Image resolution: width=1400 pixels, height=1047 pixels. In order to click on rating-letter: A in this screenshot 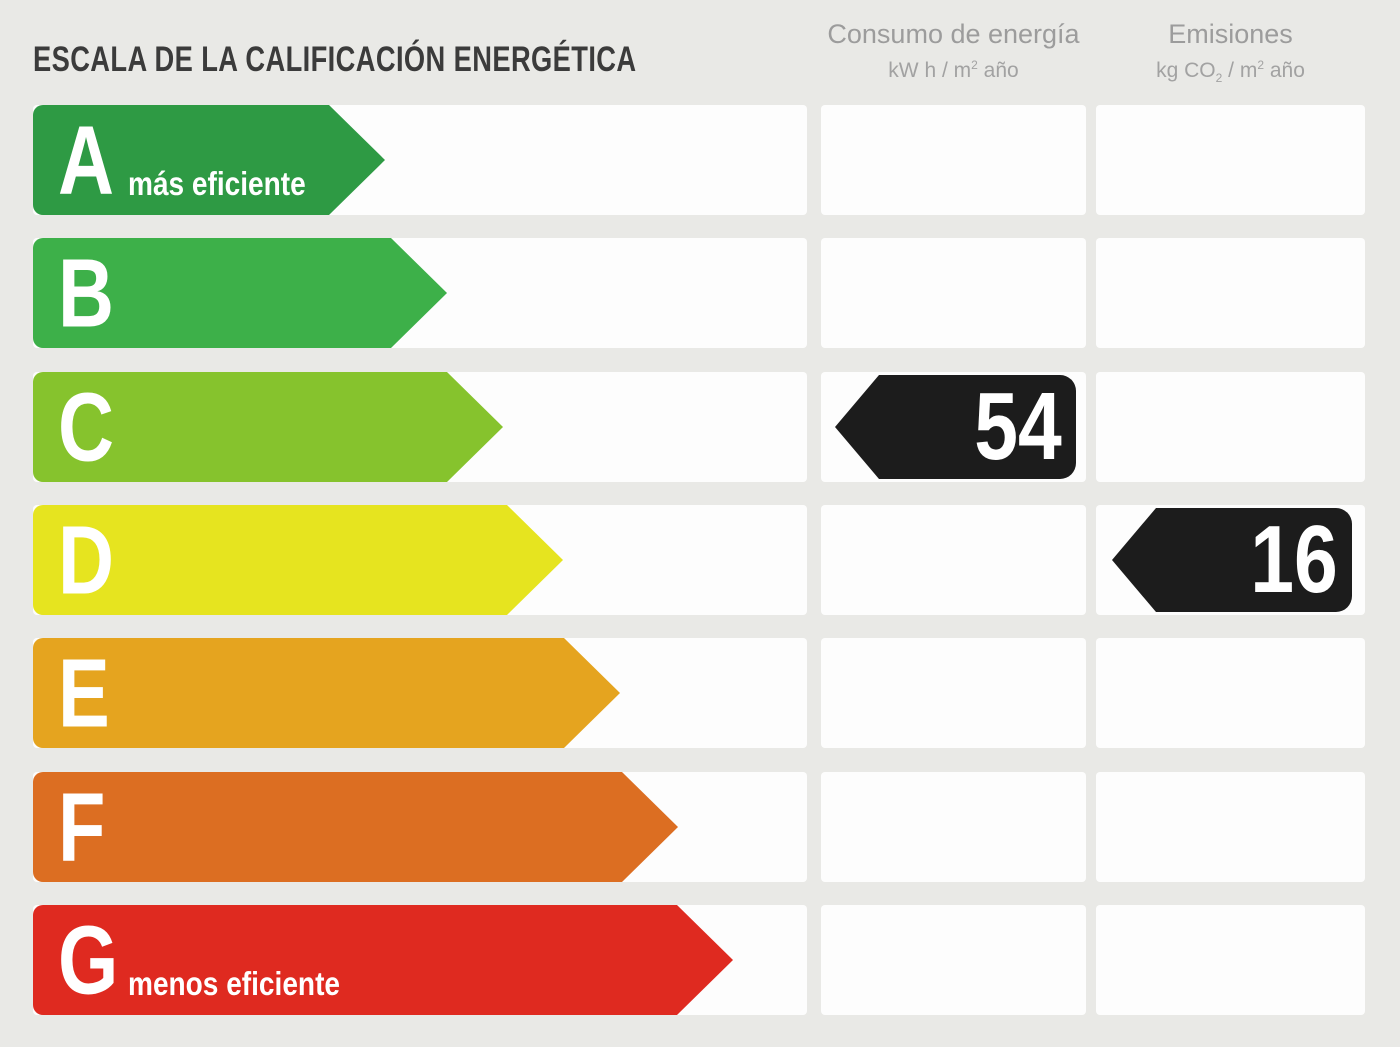, I will do `click(86, 160)`.